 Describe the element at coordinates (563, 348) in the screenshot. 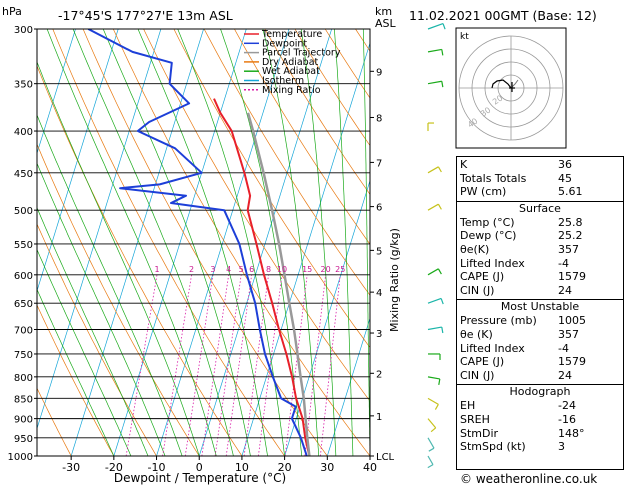

I see `mu-li-value: -4` at that location.